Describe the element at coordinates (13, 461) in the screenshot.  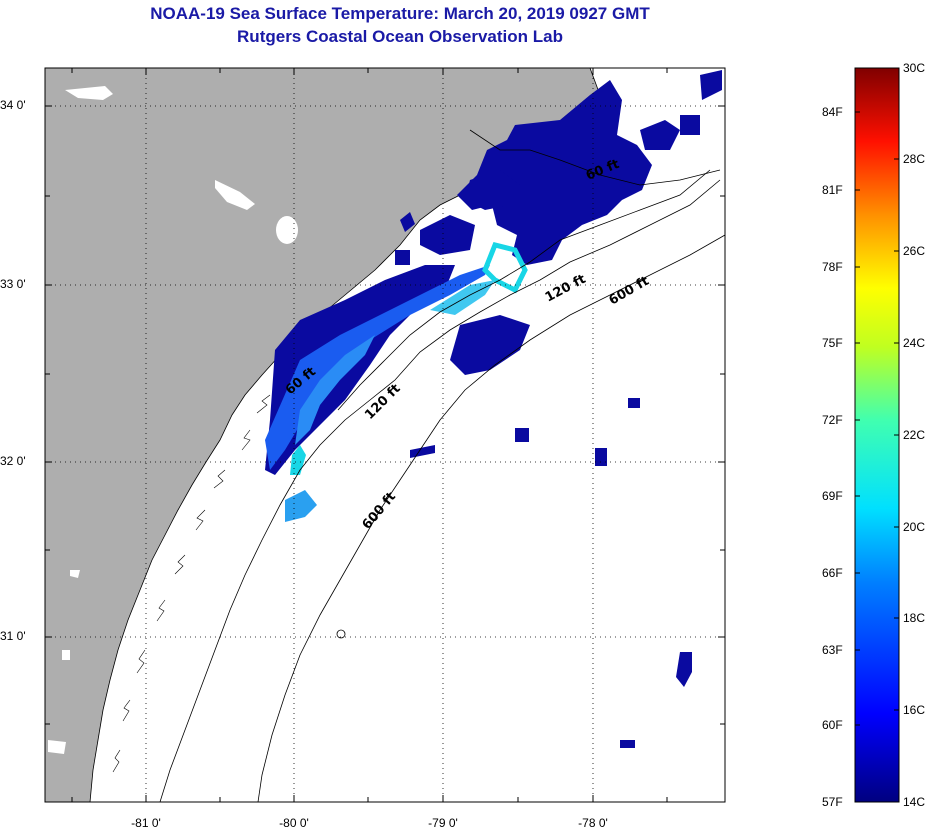
I see `lat-tick-label: 32 0'` at that location.